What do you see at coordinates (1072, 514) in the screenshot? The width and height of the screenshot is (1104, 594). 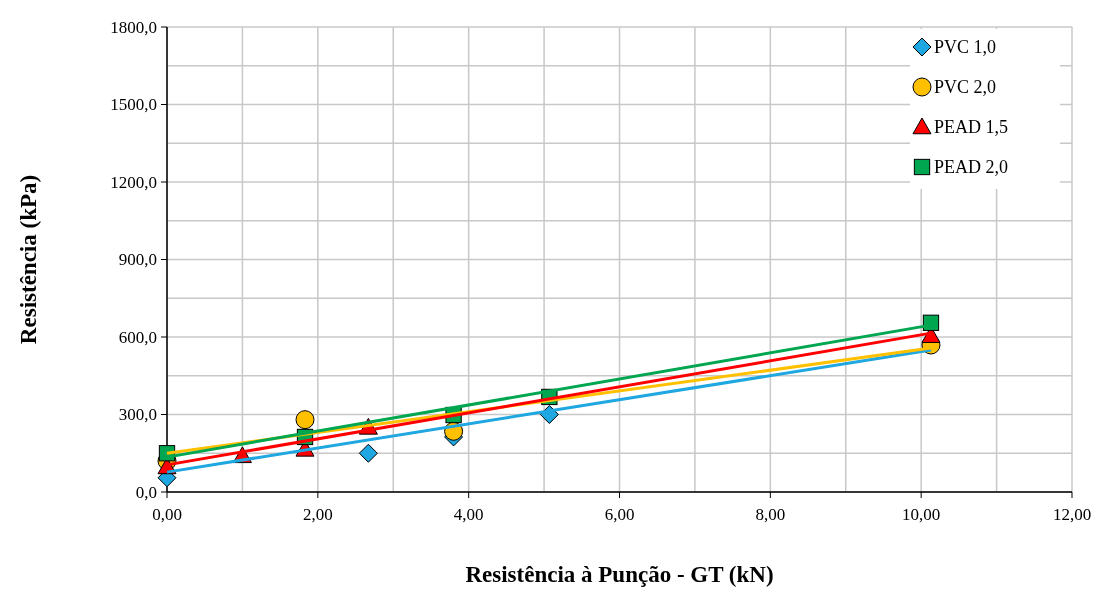 I see `x-tick-label: 12,00` at bounding box center [1072, 514].